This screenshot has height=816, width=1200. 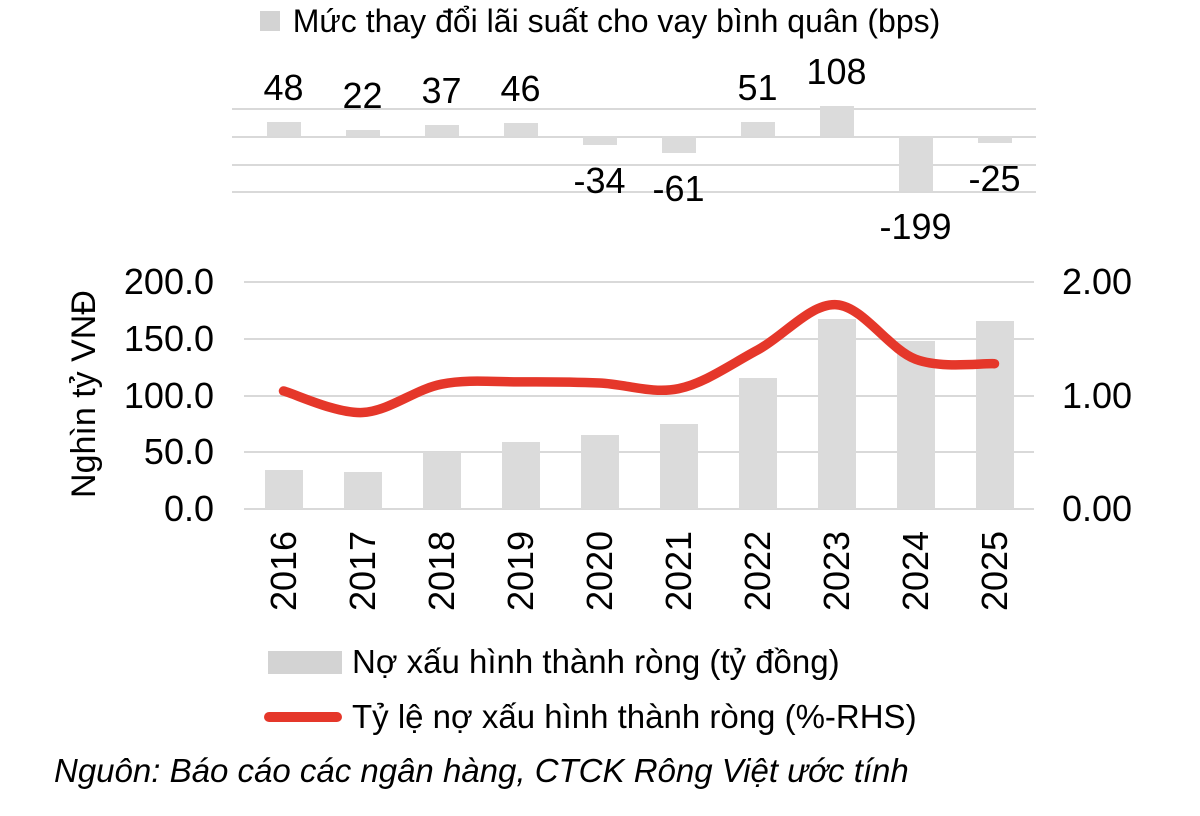 What do you see at coordinates (1097, 281) in the screenshot?
I see `y-axis-tick-right: 2.00` at bounding box center [1097, 281].